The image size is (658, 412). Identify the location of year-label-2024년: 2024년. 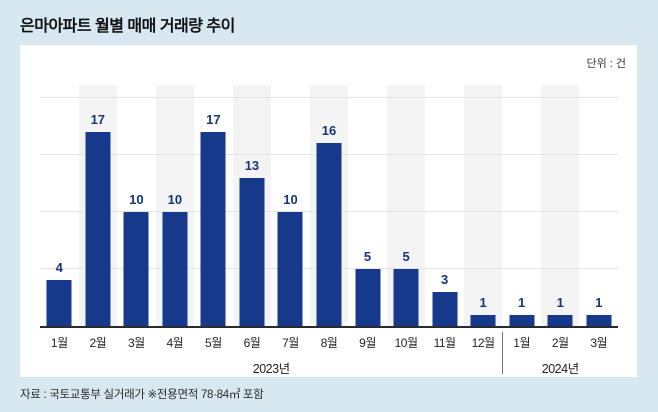
(560, 369).